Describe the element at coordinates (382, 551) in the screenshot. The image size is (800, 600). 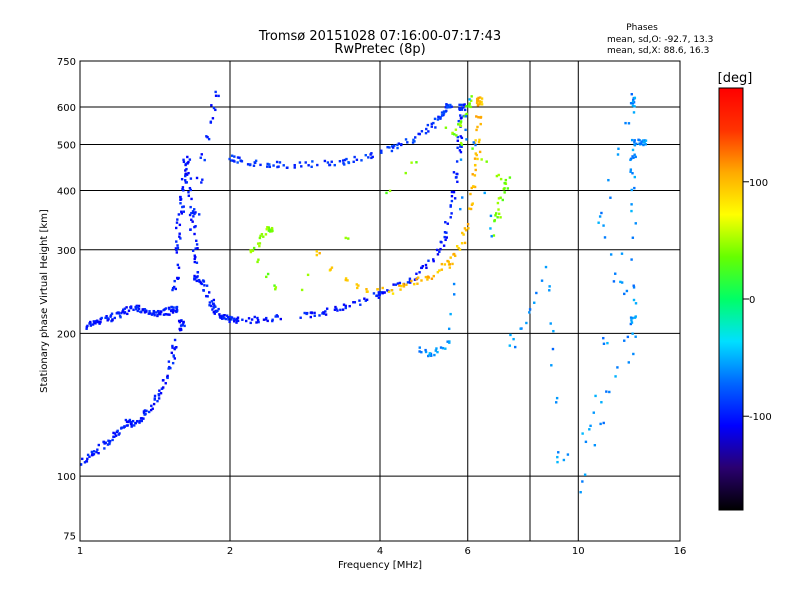
I see `x-axis: 1 2 4 6 10 16` at that location.